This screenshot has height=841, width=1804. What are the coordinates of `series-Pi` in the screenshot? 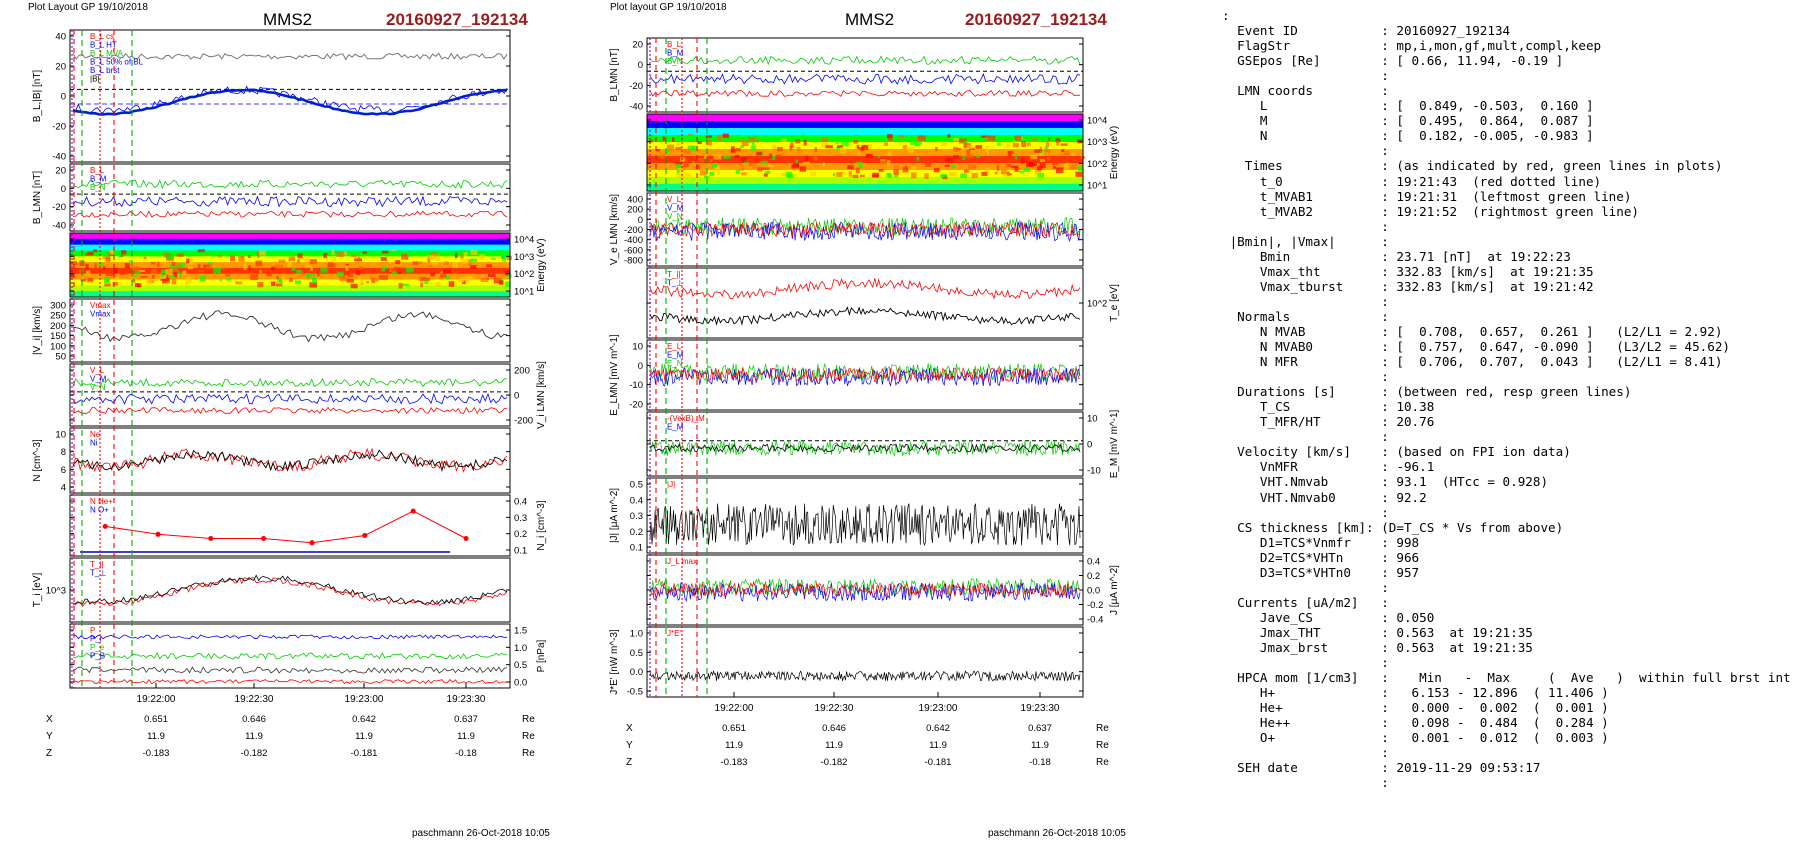 It's located at (290, 656).